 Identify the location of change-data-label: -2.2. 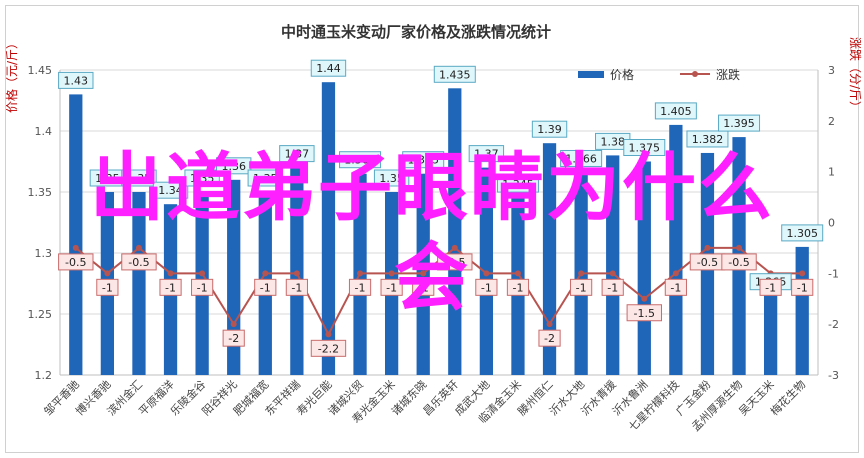
(328, 348).